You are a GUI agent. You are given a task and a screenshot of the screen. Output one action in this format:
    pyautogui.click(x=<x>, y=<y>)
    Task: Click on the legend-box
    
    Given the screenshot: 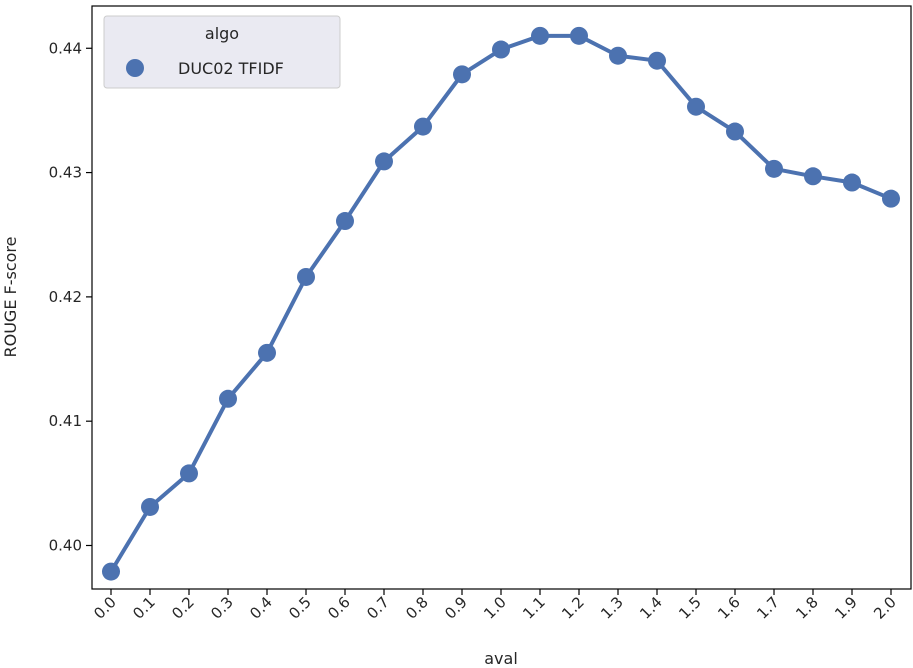 What is the action you would take?
    pyautogui.click(x=222, y=52)
    